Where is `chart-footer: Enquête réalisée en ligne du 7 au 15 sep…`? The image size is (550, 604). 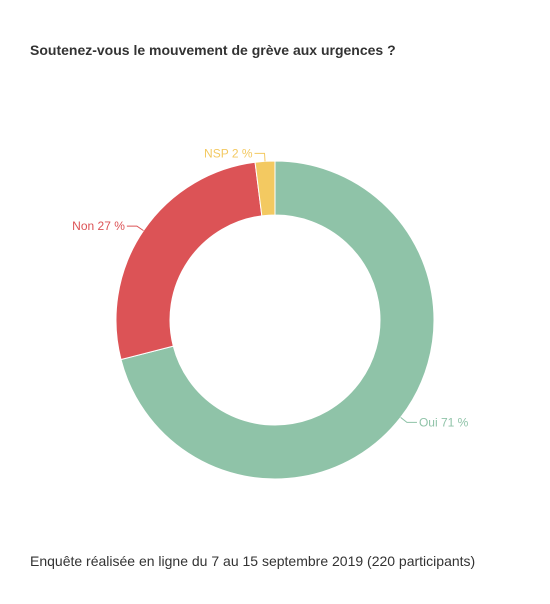
chart-footer: Enquête réalisée en ligne du 7 au 15 sep… is located at coordinates (253, 561).